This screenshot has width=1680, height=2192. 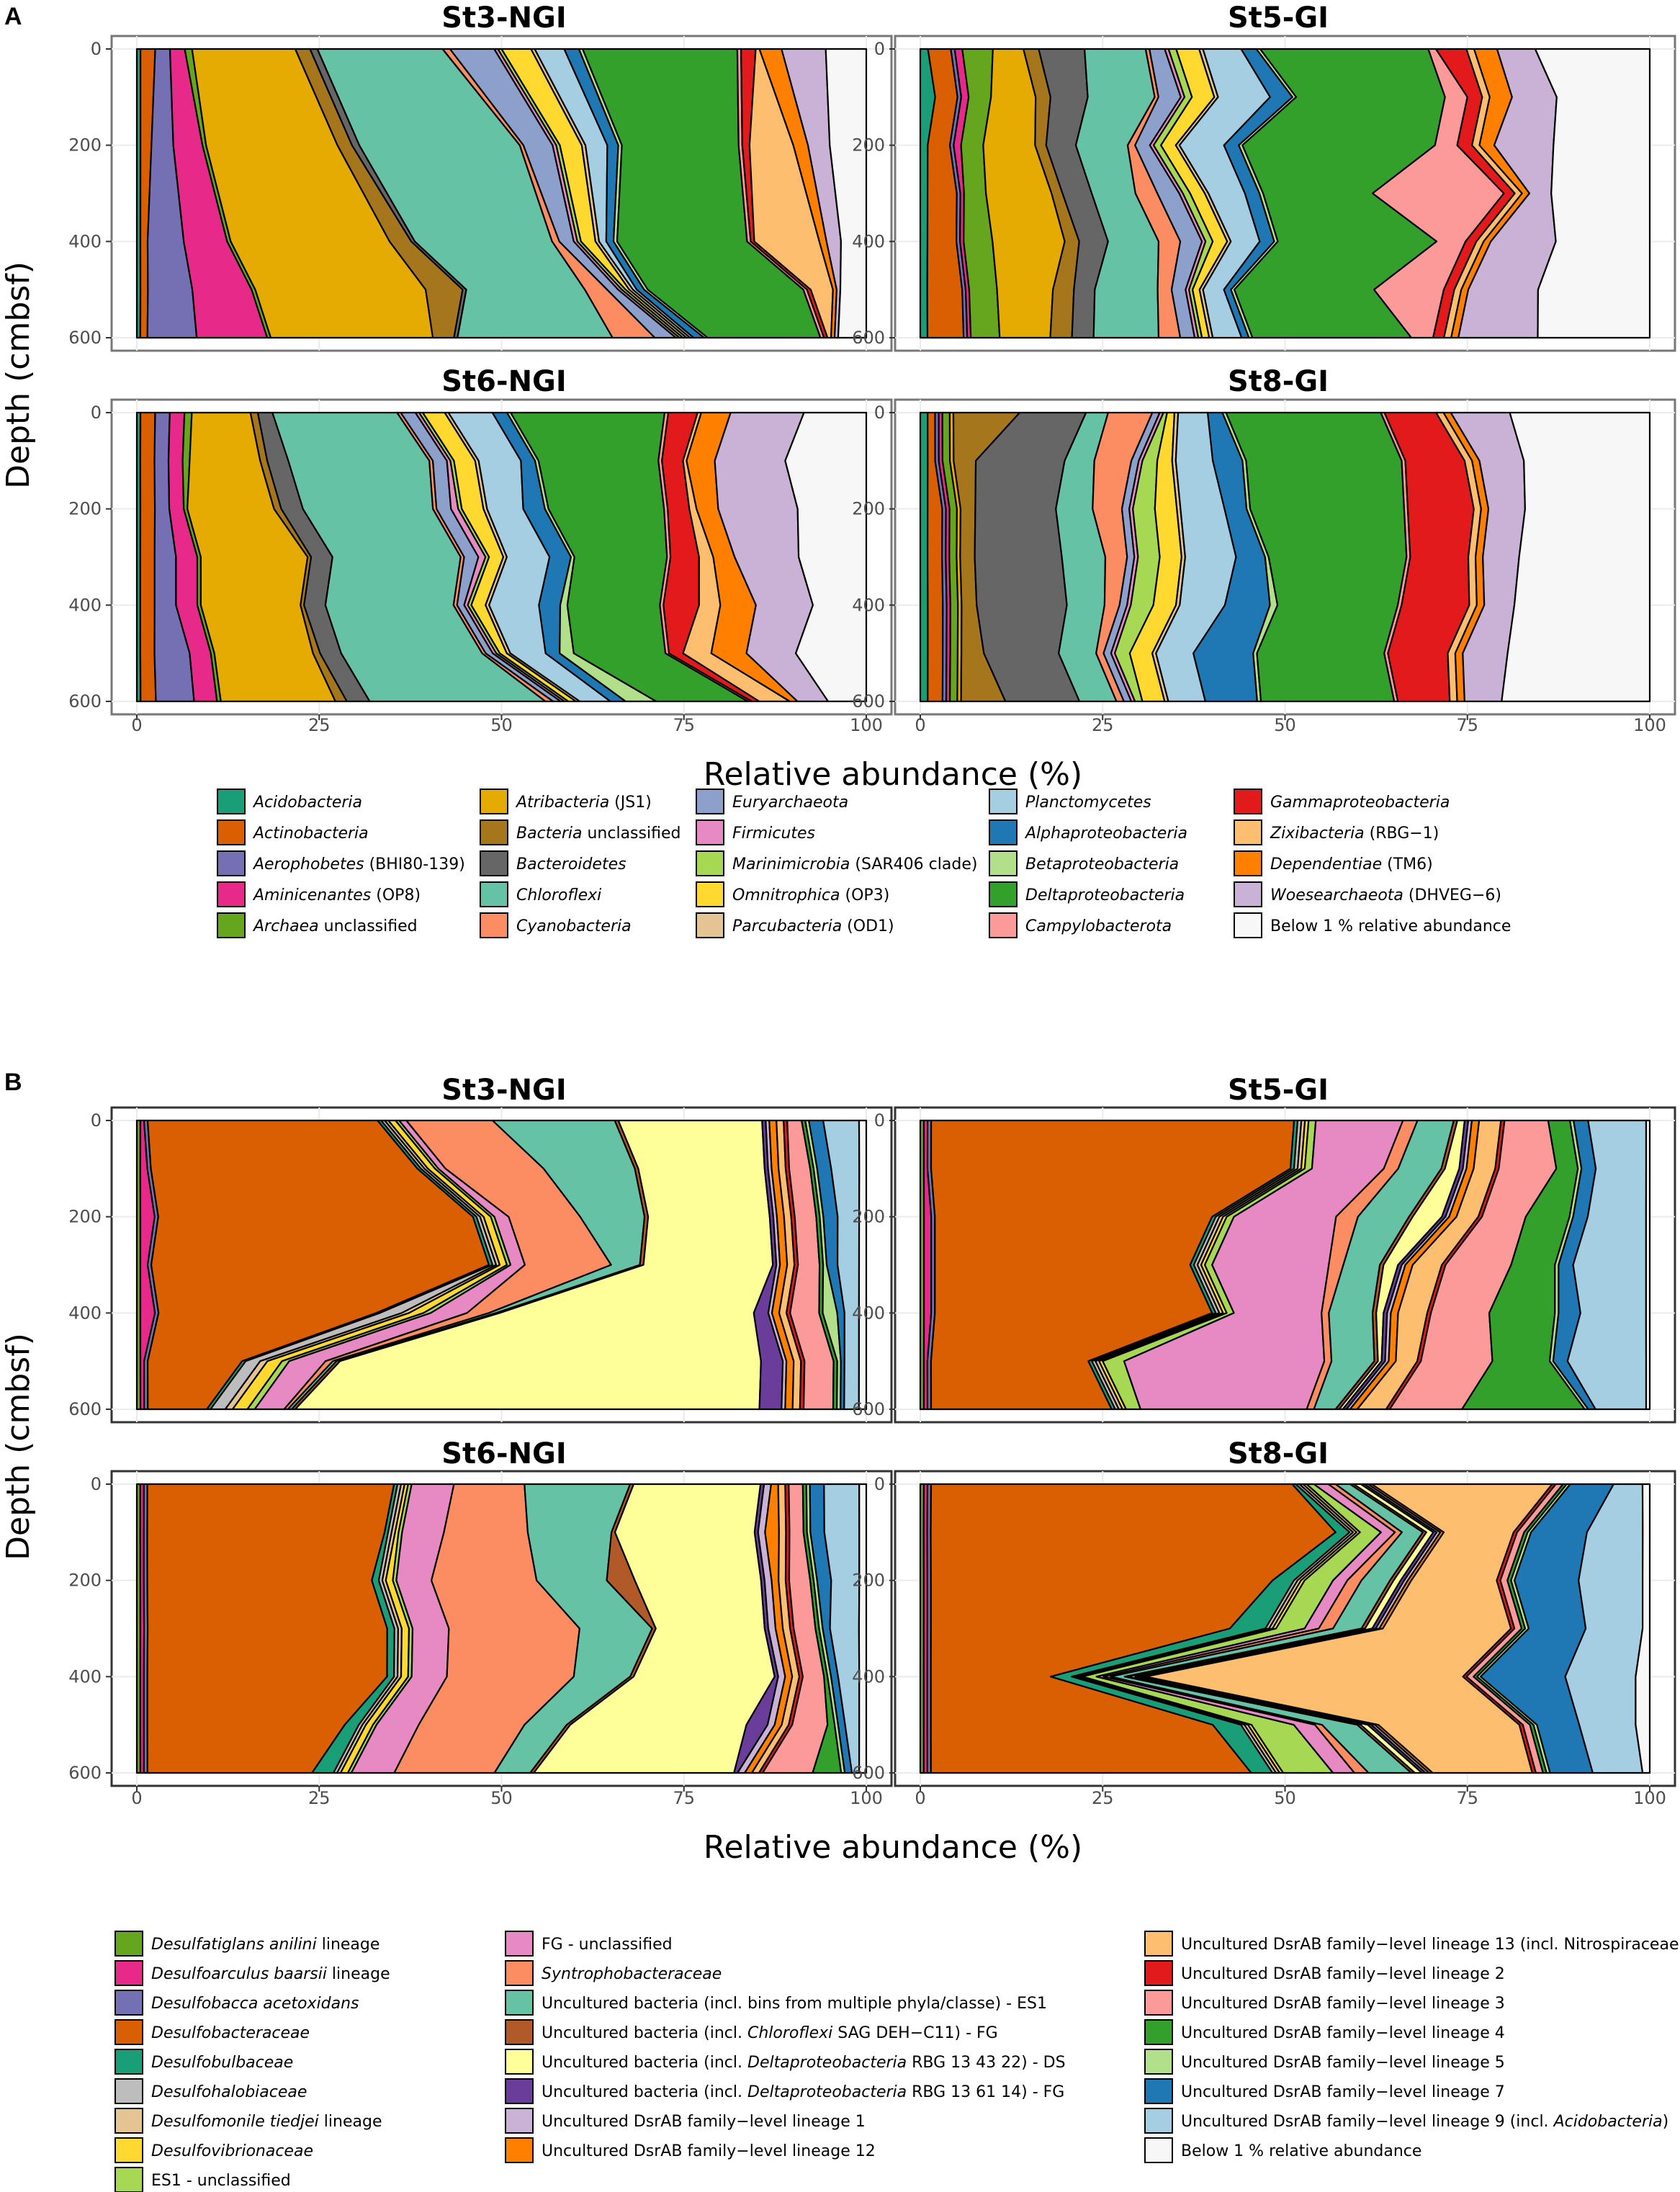 I want to click on legend-label: Parcubacteria (OD1), so click(x=813, y=926).